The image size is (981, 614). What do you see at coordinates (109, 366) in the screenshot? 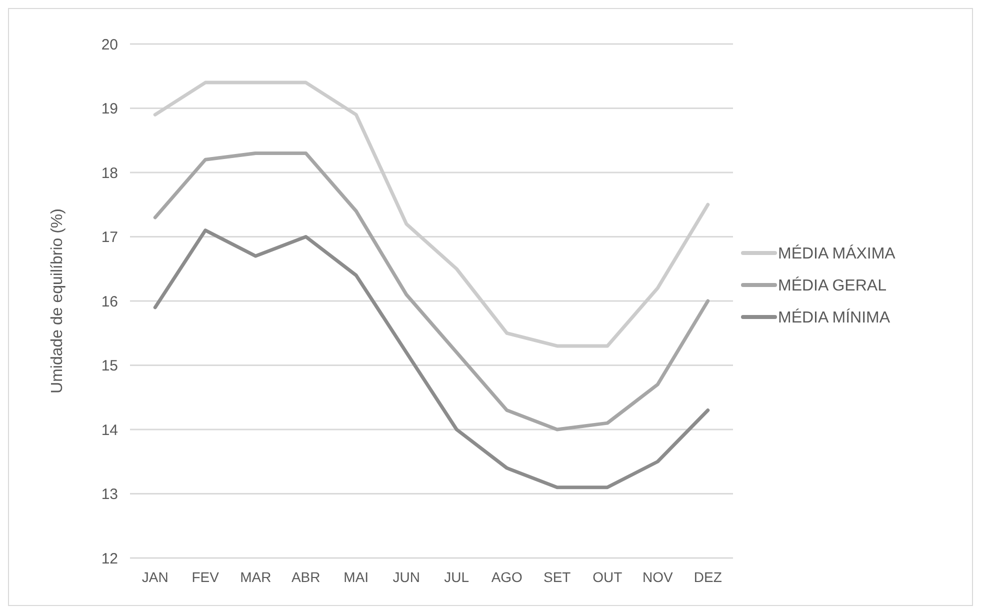
I see `y-tick-label: 15` at bounding box center [109, 366].